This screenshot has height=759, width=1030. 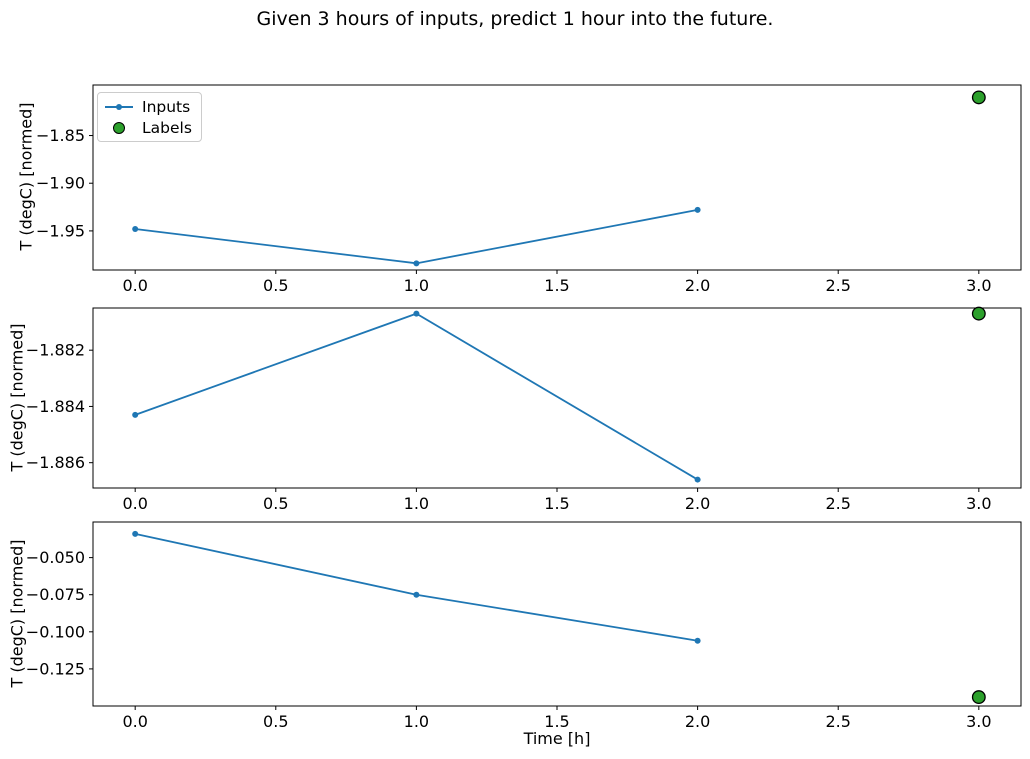 I want to click on subplot-3-xtick-label: 1.0, so click(x=416, y=721).